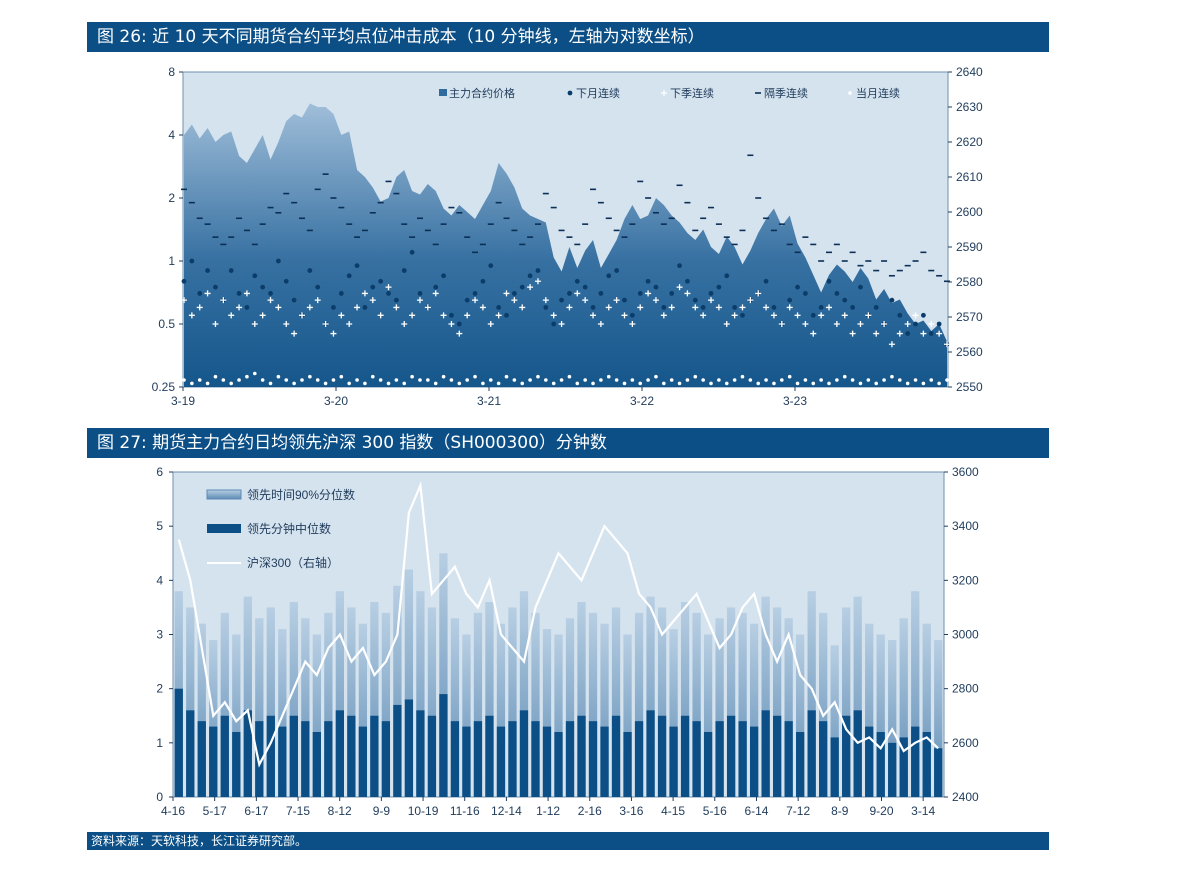 This screenshot has height=869, width=1191. Describe the element at coordinates (969, 317) in the screenshot. I see `y-right-tick-label: 2570` at that location.